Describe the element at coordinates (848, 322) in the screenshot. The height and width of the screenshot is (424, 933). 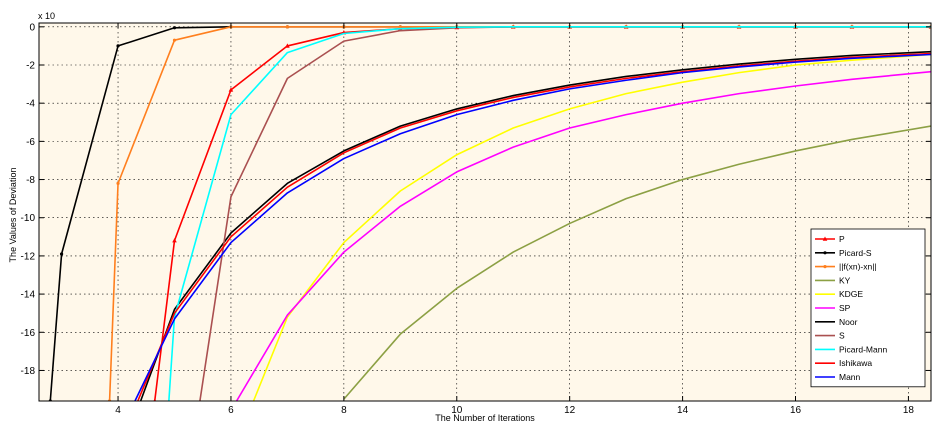
I see `legend-label-noor: Noor` at that location.